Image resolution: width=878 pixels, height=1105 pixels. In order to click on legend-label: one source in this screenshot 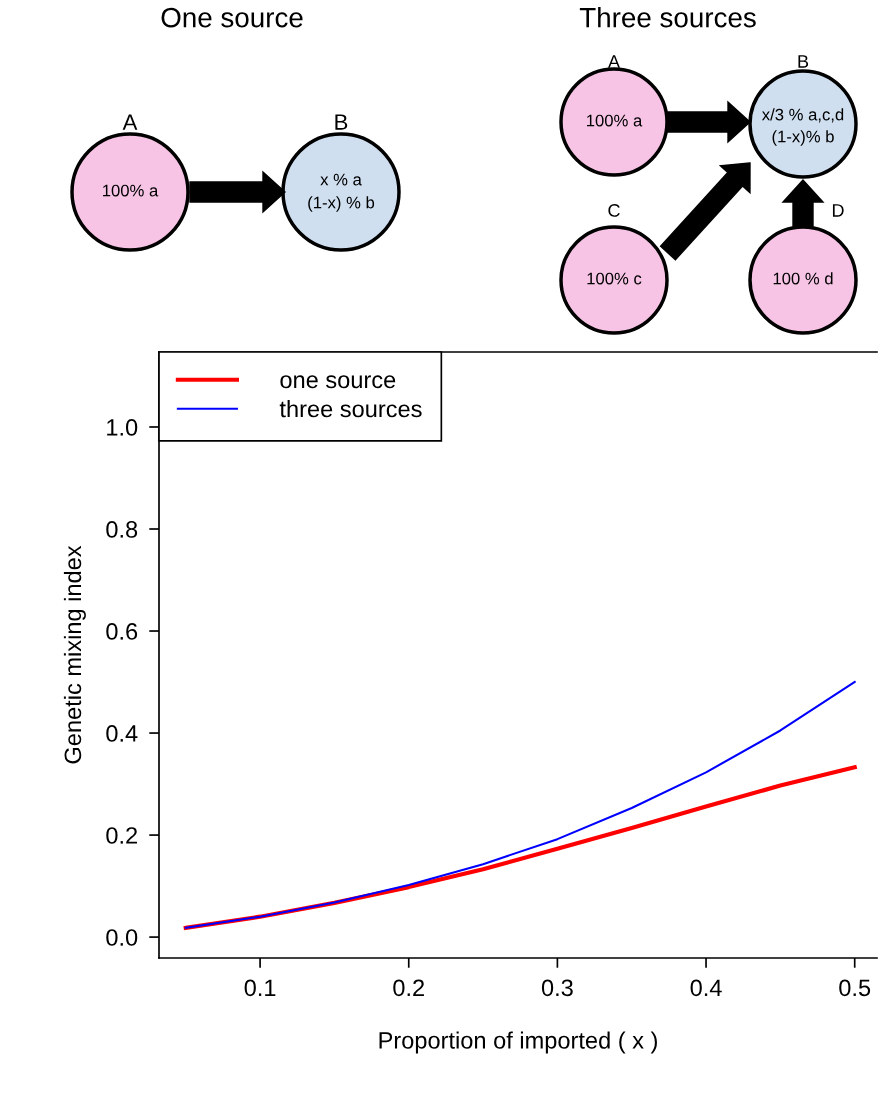, I will do `click(338, 382)`.